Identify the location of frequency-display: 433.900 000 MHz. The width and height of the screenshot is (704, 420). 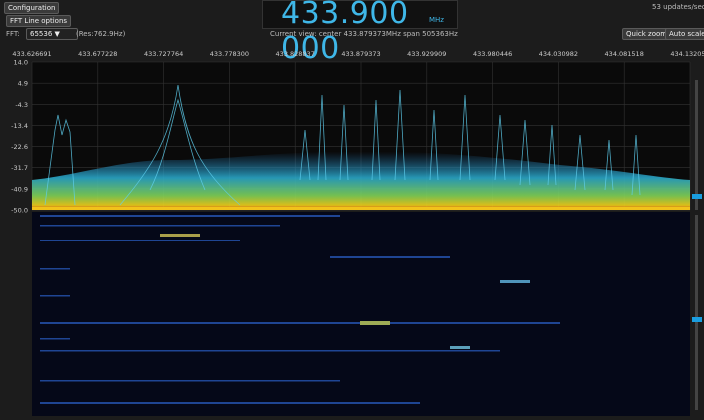
(360, 33).